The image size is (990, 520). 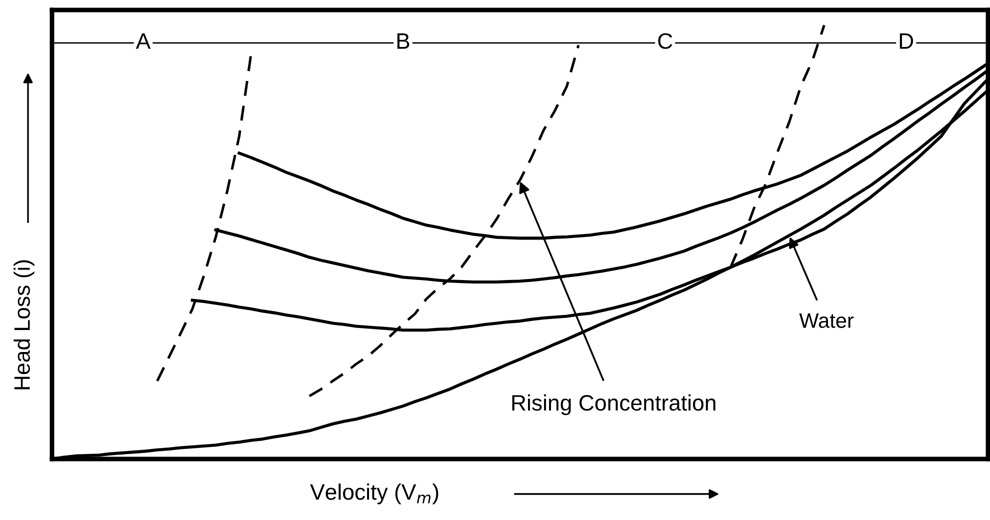 I want to click on x-axis-title: Velocity (V$_{m}$), so click(x=374, y=494).